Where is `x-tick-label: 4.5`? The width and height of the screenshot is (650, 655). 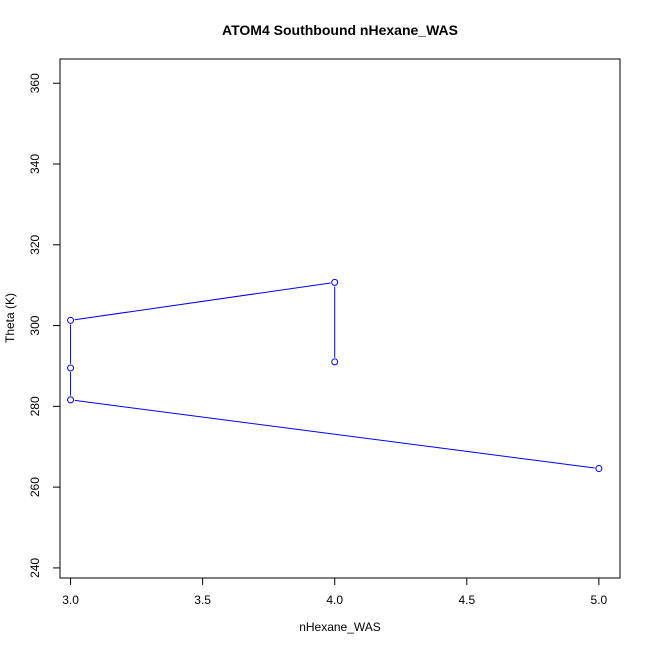
x-tick-label: 4.5 is located at coordinates (466, 600).